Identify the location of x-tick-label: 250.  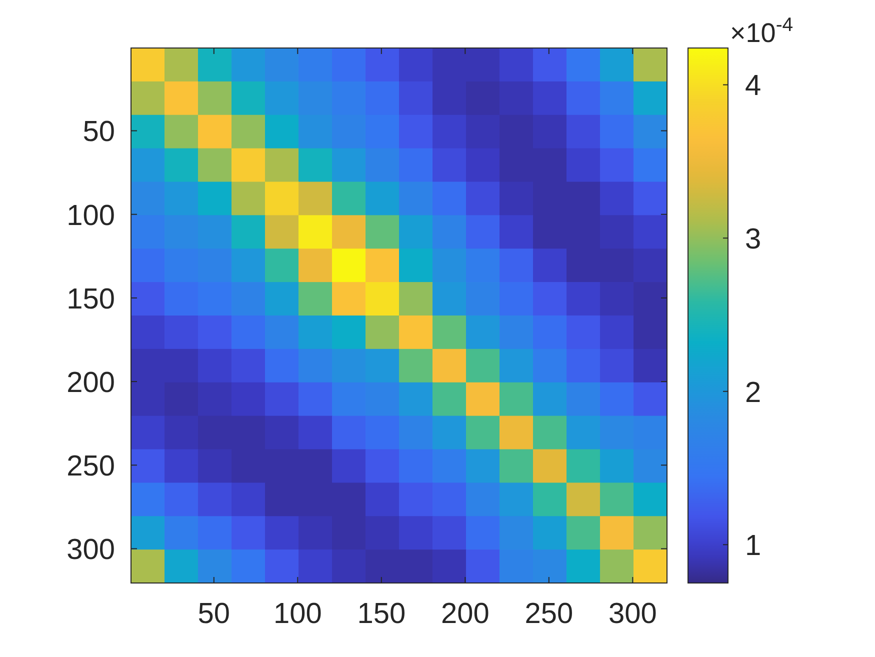
(549, 614).